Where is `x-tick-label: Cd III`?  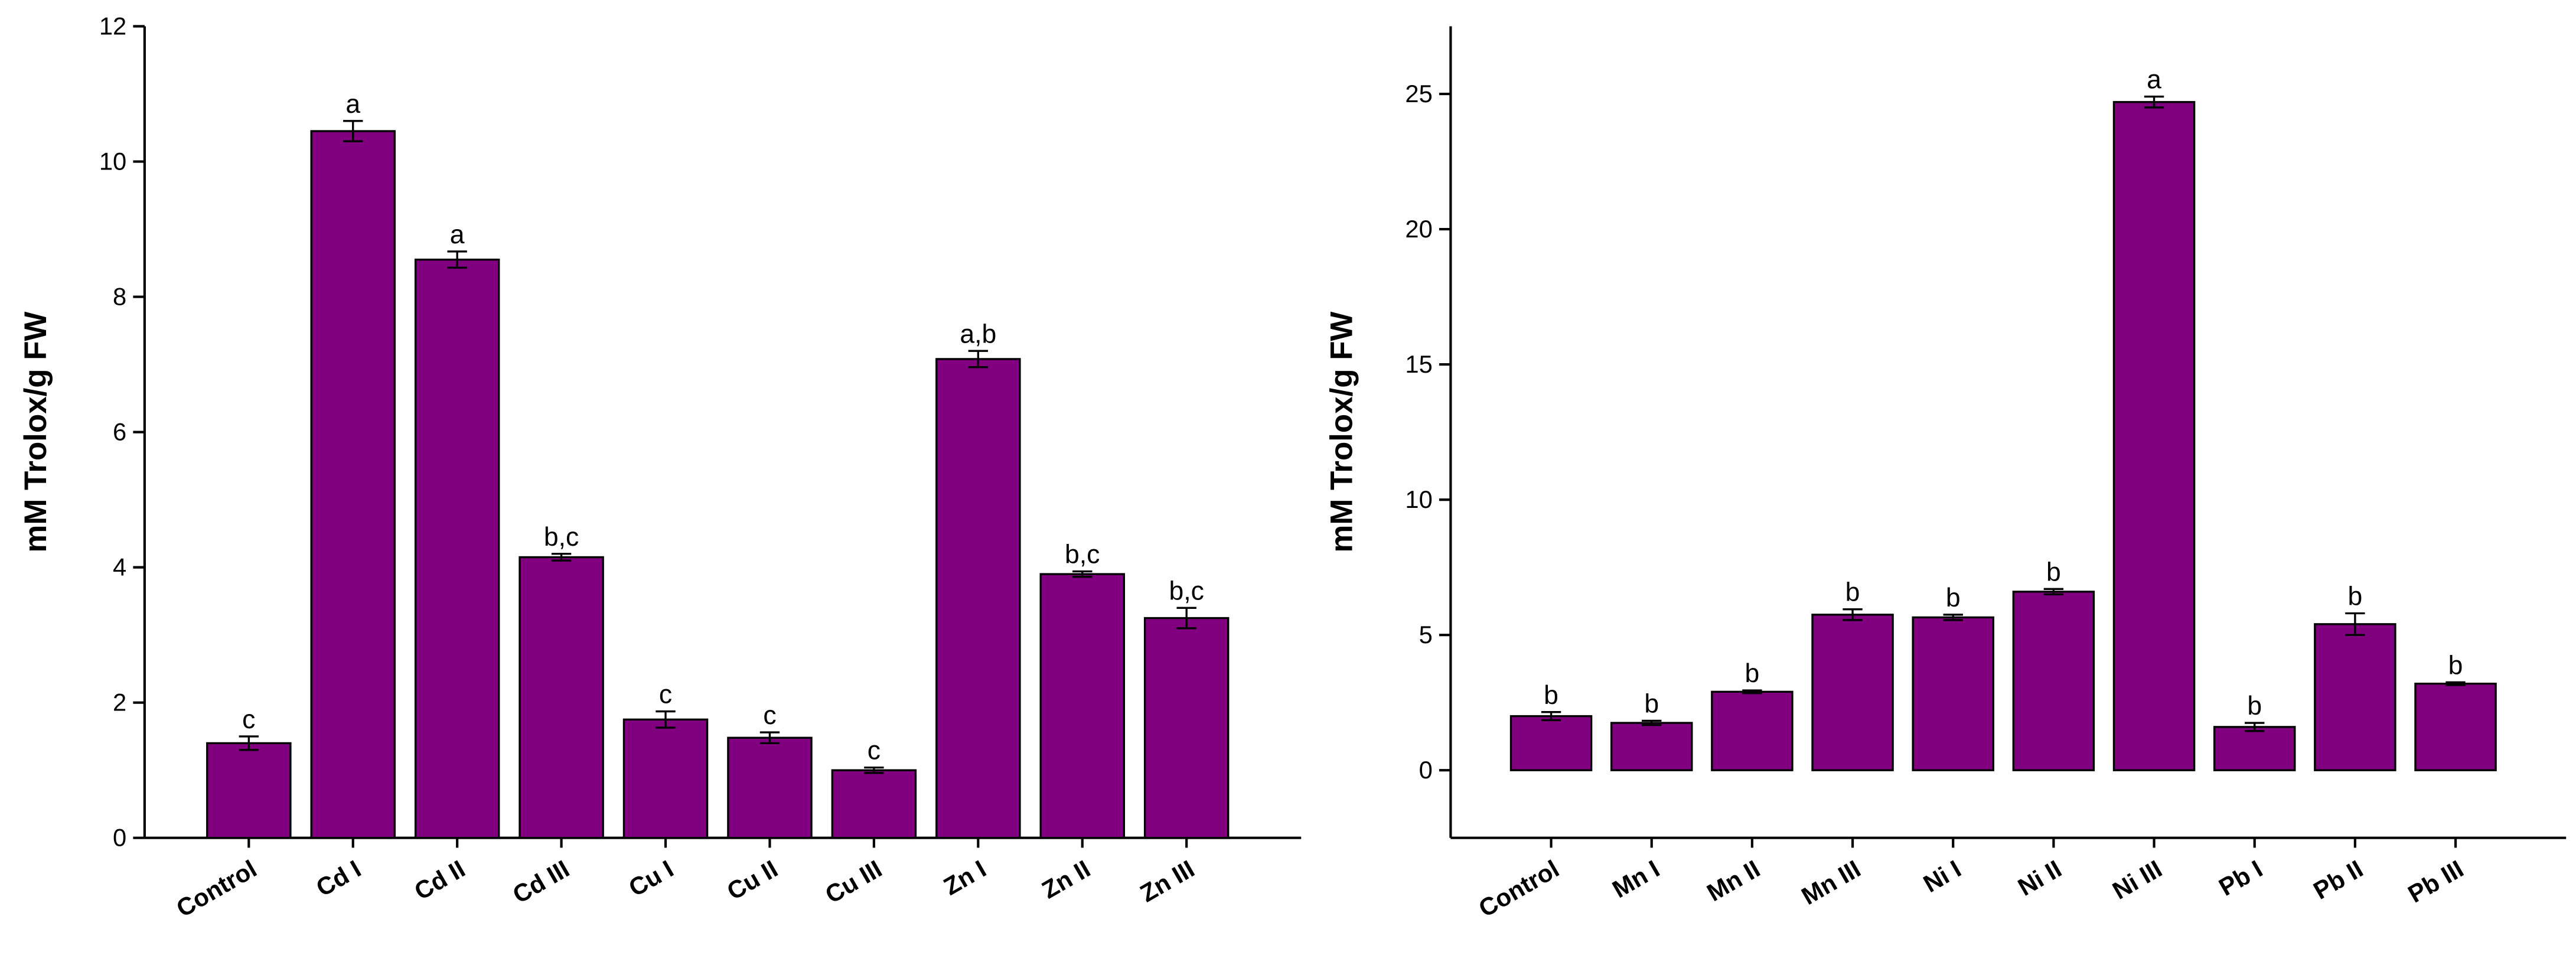 x-tick-label: Cd III is located at coordinates (541, 882).